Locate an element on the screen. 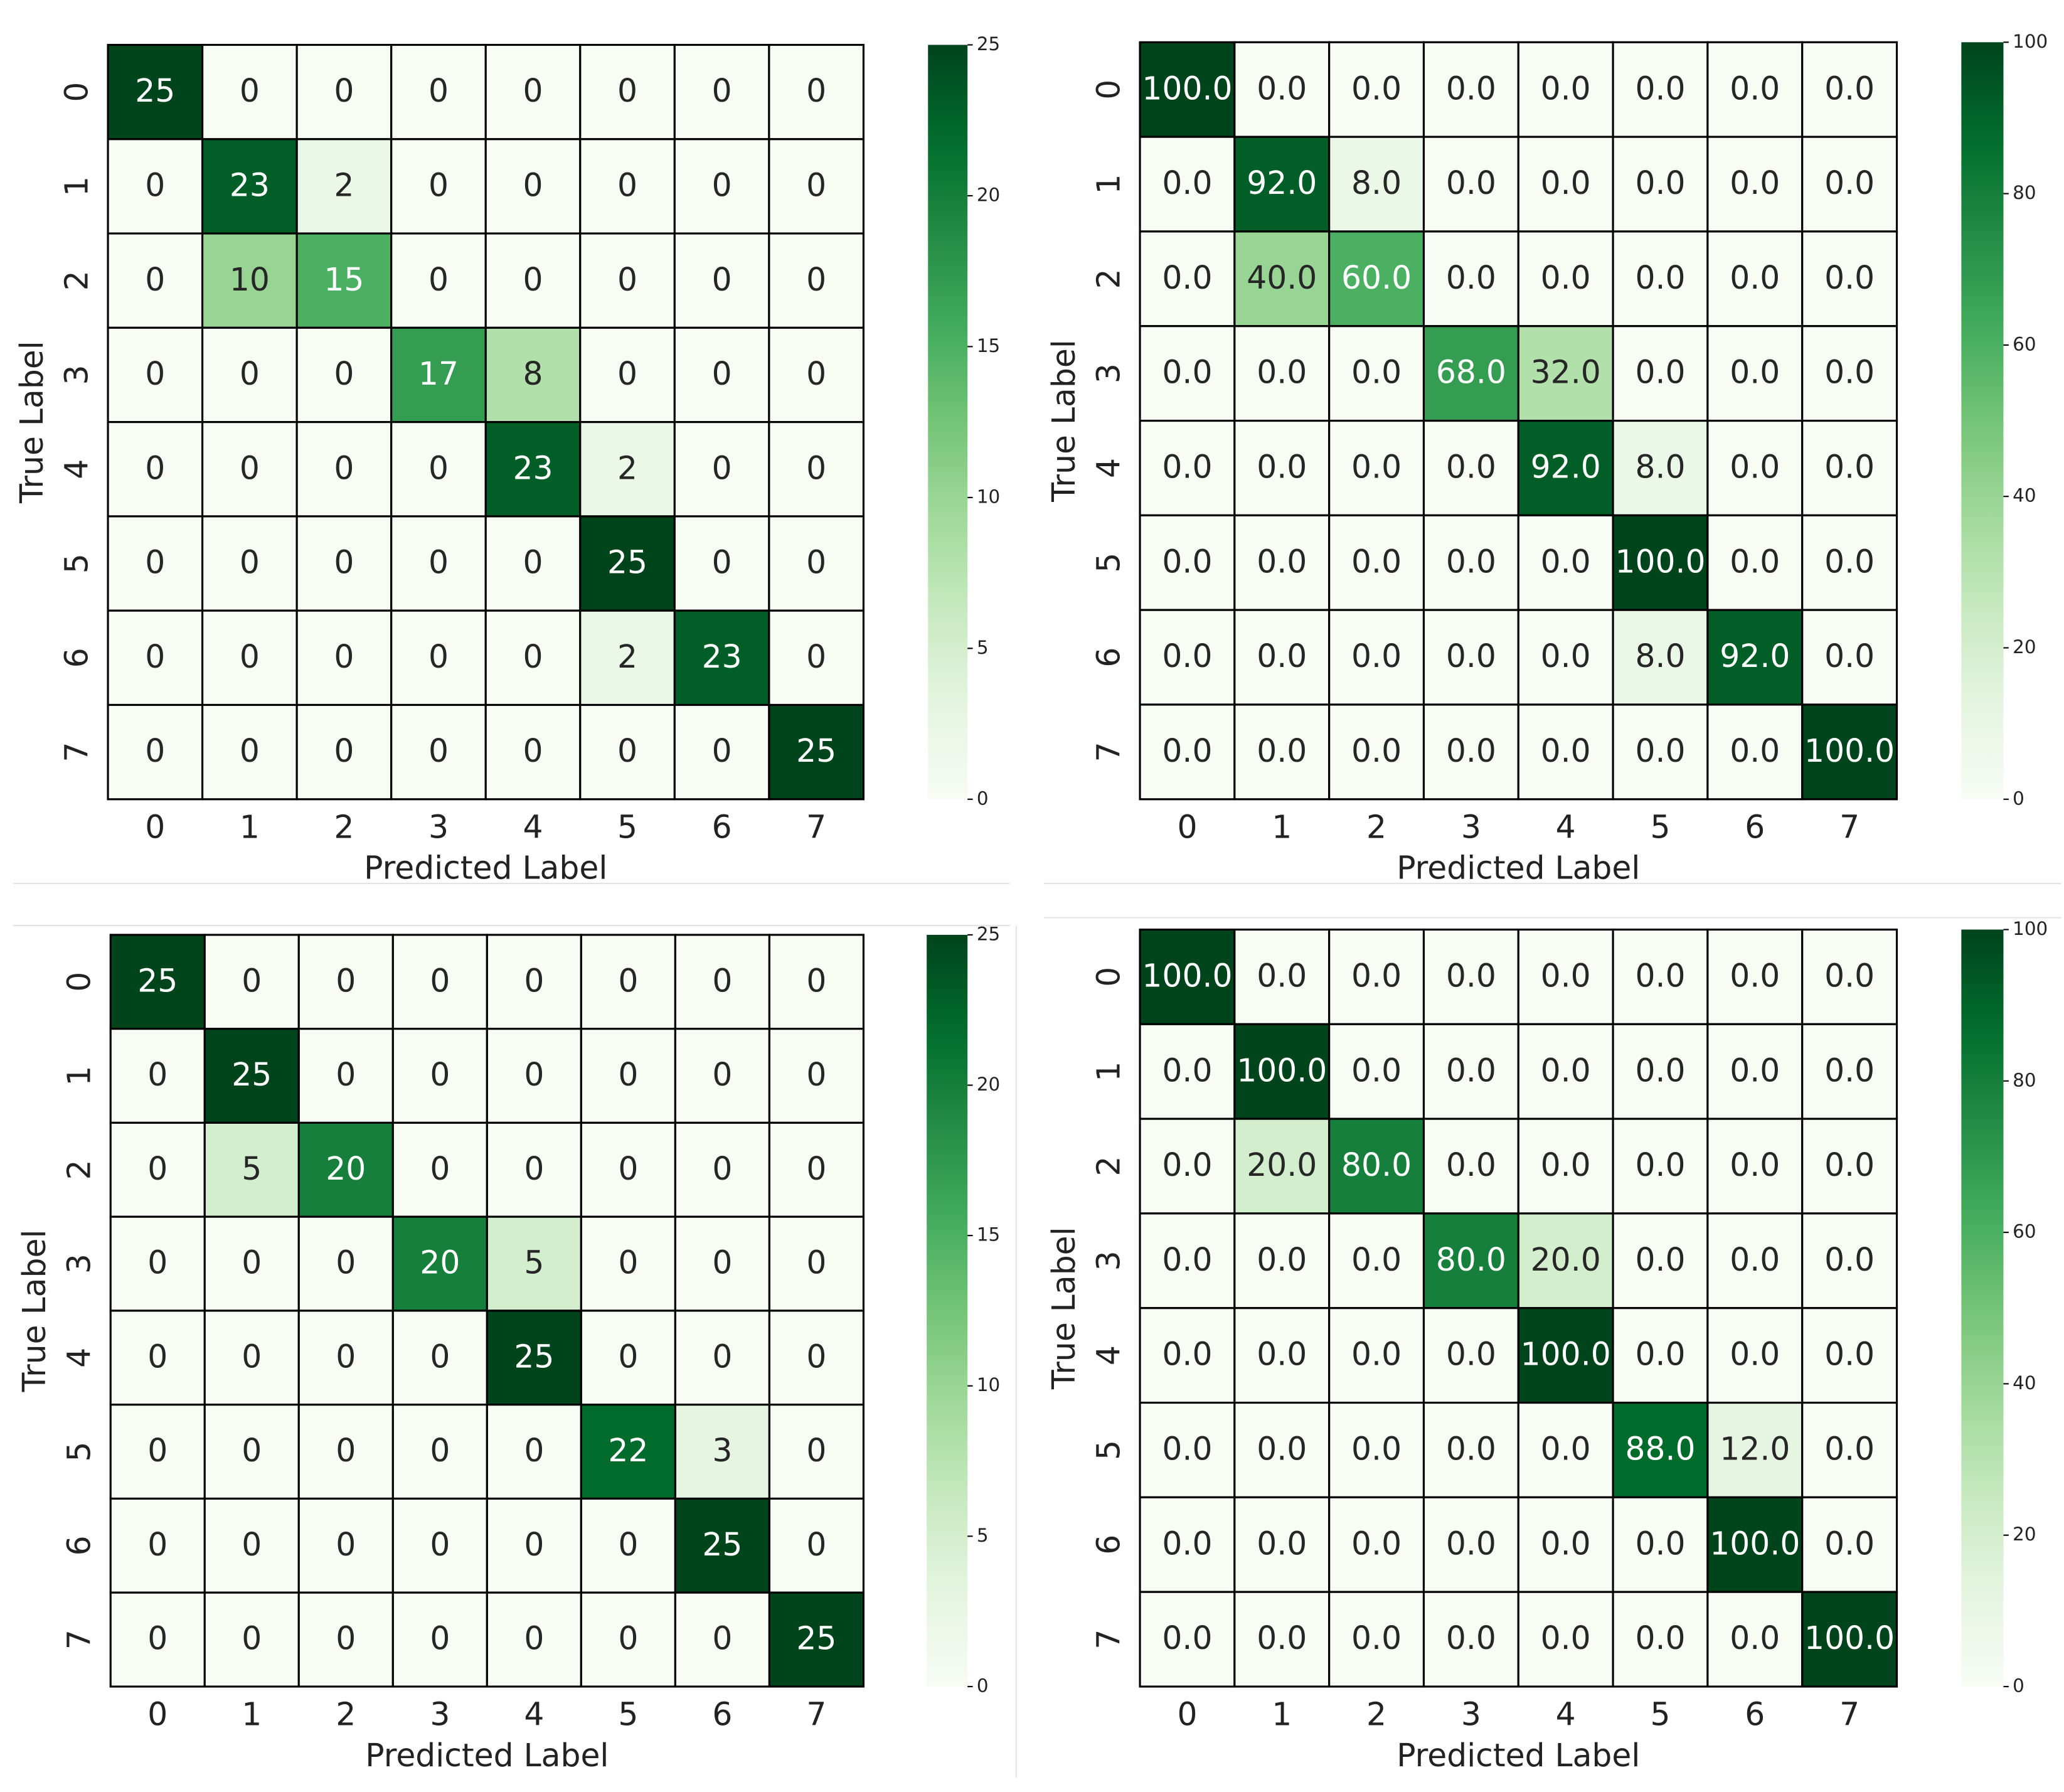 The width and height of the screenshot is (2064, 1792). cell-label: 8 is located at coordinates (533, 373).